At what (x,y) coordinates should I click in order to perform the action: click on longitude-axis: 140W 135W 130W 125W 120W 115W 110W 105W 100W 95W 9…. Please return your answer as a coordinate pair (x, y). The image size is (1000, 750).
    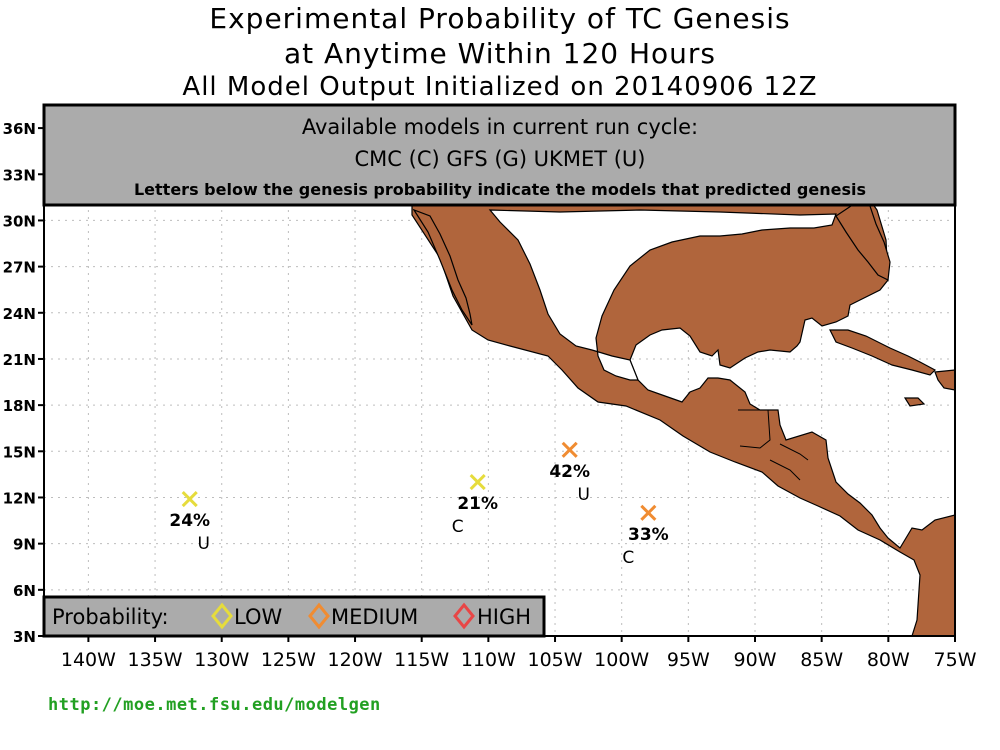
    Looking at the image, I should click on (519, 653).